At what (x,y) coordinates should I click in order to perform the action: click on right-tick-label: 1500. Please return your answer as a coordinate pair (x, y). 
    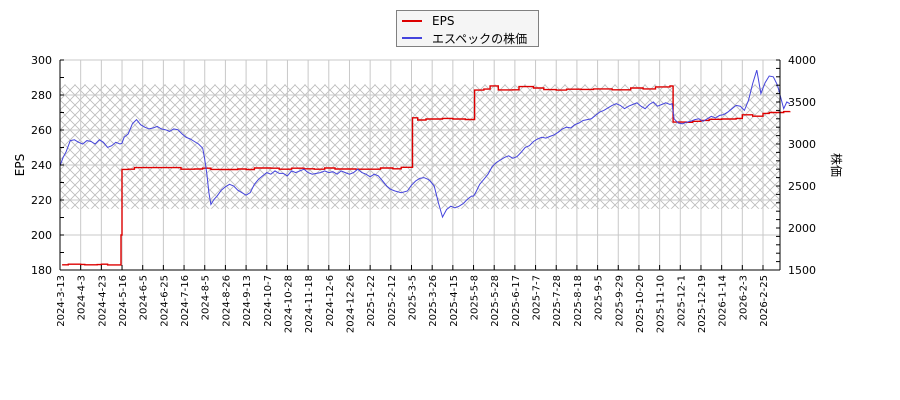
    Looking at the image, I should click on (802, 270).